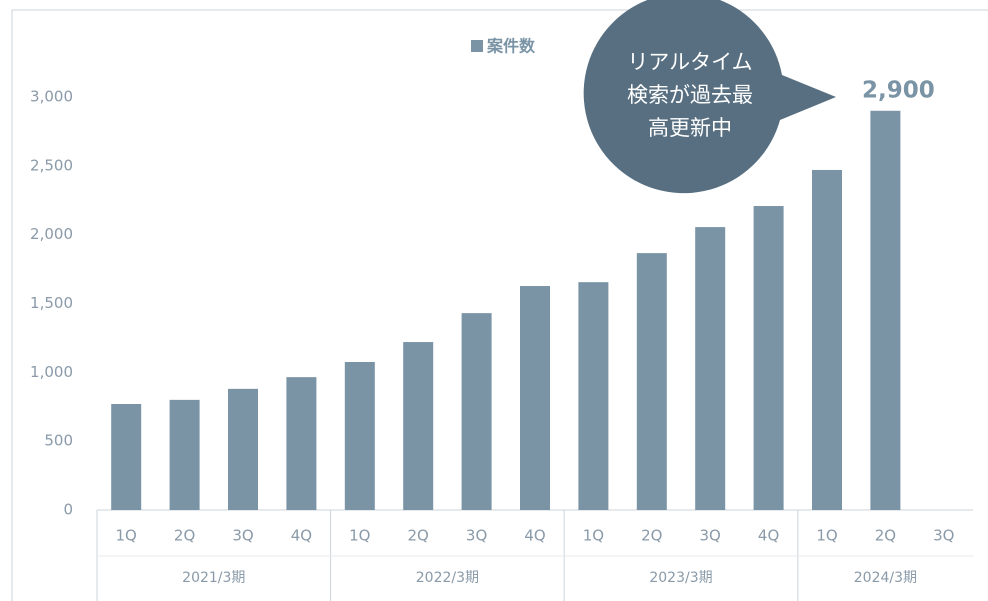 This screenshot has width=988, height=601. I want to click on group-label: 2024/3期, so click(885, 578).